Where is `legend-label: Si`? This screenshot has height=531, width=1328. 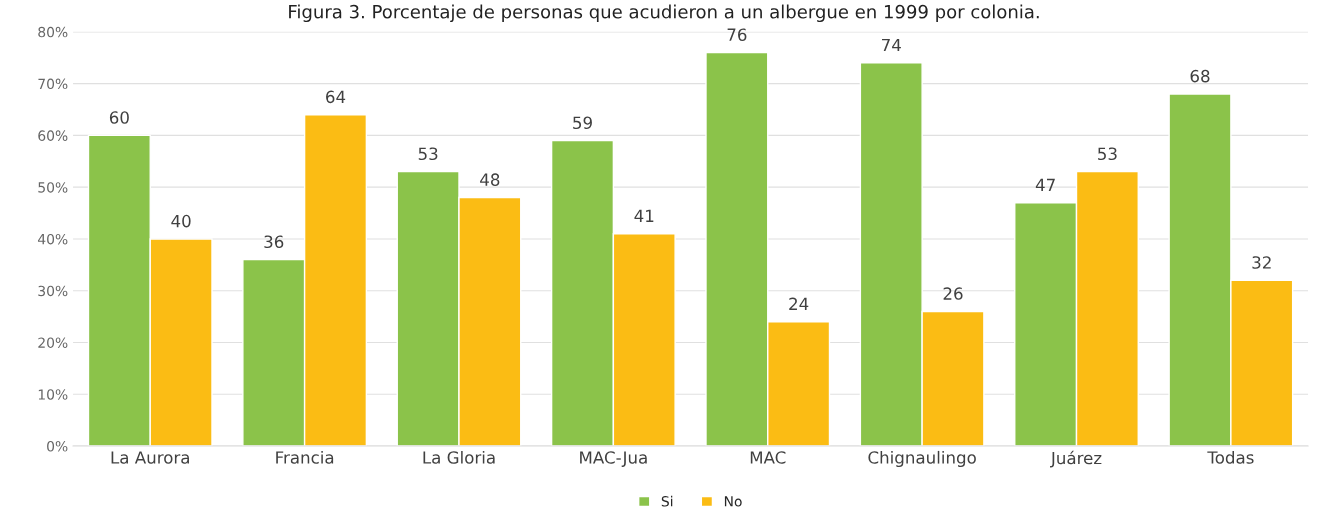 legend-label: Si is located at coordinates (667, 501).